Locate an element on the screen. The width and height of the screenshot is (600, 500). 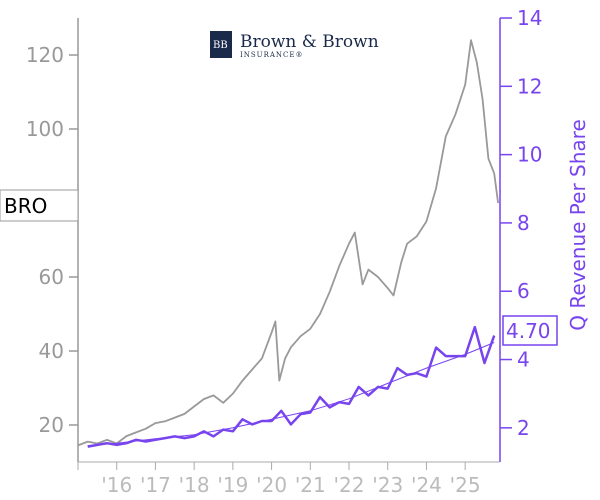
x-axis-tick-label: '19 is located at coordinates (232, 485).